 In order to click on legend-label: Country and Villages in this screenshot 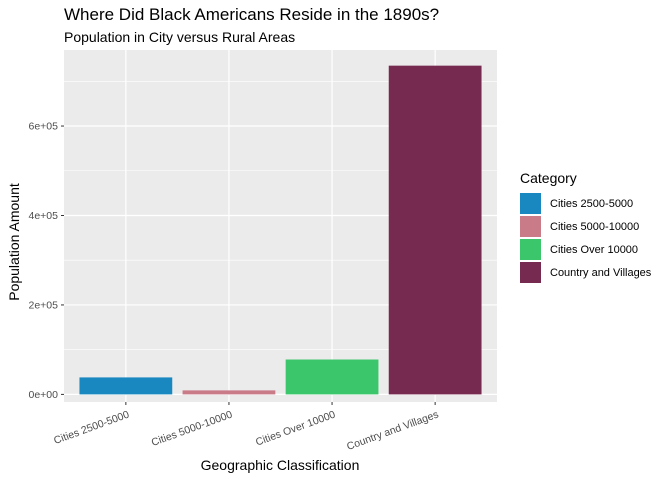, I will do `click(601, 272)`.